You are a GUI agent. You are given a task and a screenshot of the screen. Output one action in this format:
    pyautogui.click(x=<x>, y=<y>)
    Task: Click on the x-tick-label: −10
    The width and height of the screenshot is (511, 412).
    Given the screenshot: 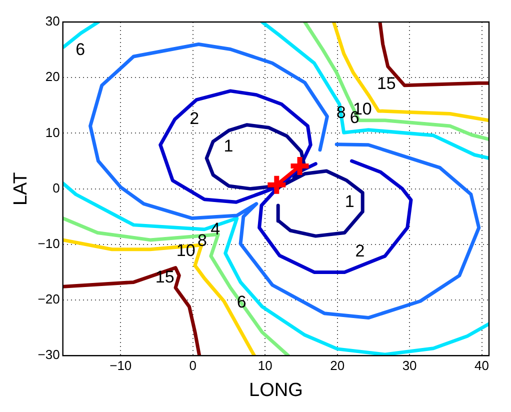 What is the action you would take?
    pyautogui.click(x=121, y=365)
    